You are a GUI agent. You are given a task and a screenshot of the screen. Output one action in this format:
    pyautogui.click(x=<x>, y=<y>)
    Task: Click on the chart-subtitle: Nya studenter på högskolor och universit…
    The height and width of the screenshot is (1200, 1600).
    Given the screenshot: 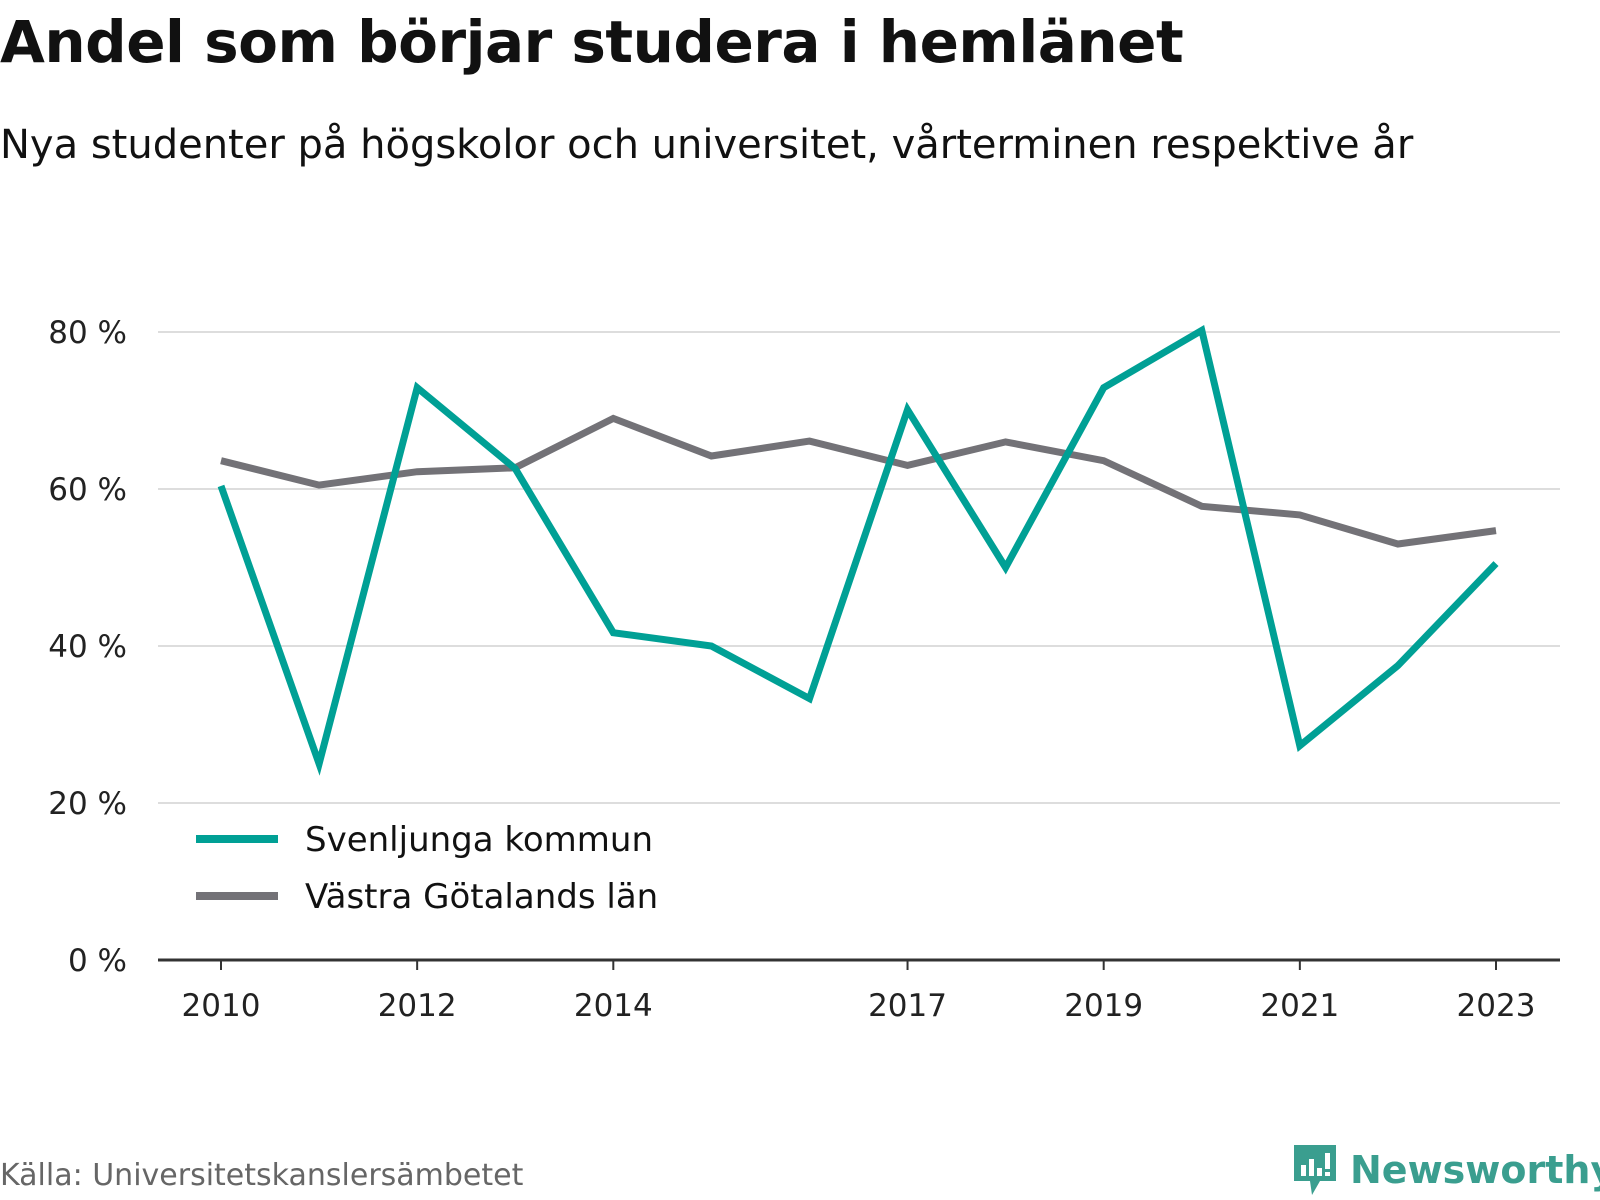 What is the action you would take?
    pyautogui.click(x=707, y=145)
    